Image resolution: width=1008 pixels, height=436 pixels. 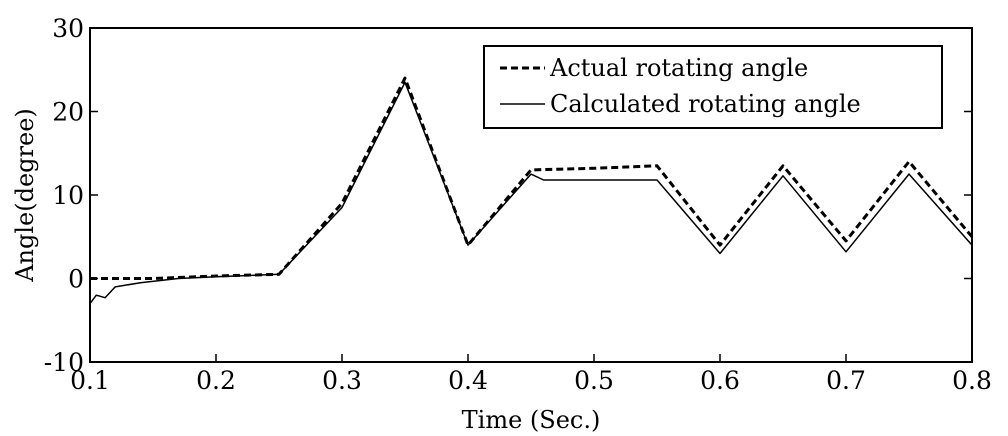 What do you see at coordinates (594, 380) in the screenshot?
I see `x-tick-label: 0.5` at bounding box center [594, 380].